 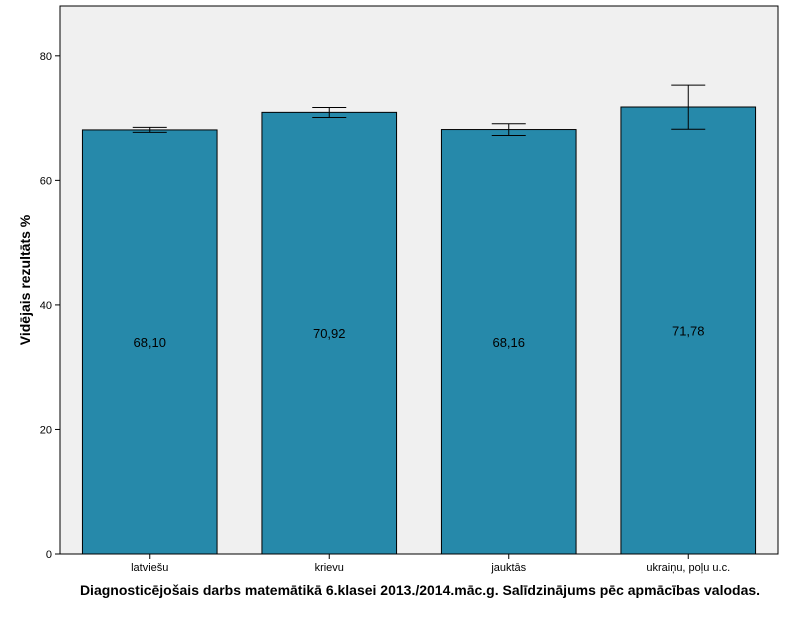 I want to click on y-axis-ticks: 0 20 40 60 80, so click(x=50, y=306).